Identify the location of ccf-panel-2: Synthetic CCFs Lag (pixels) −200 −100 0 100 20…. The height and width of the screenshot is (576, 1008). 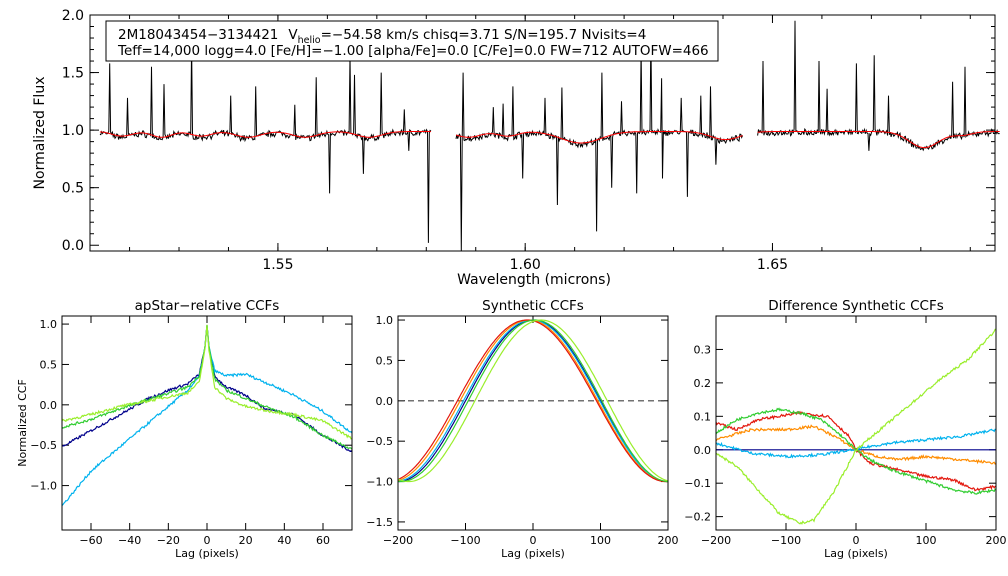
(522, 429).